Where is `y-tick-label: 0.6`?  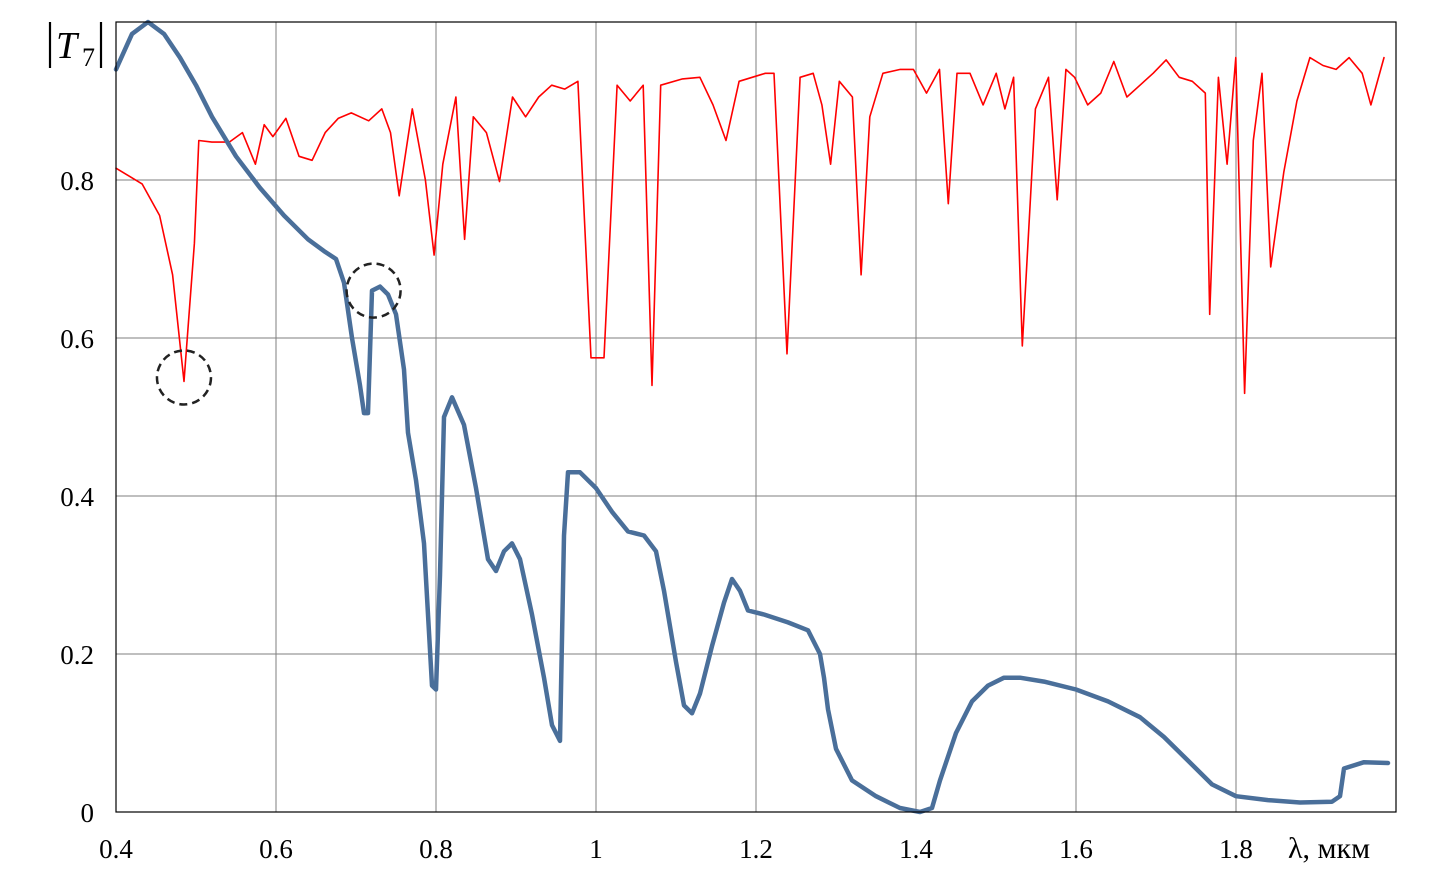
y-tick-label: 0.6 is located at coordinates (77, 339).